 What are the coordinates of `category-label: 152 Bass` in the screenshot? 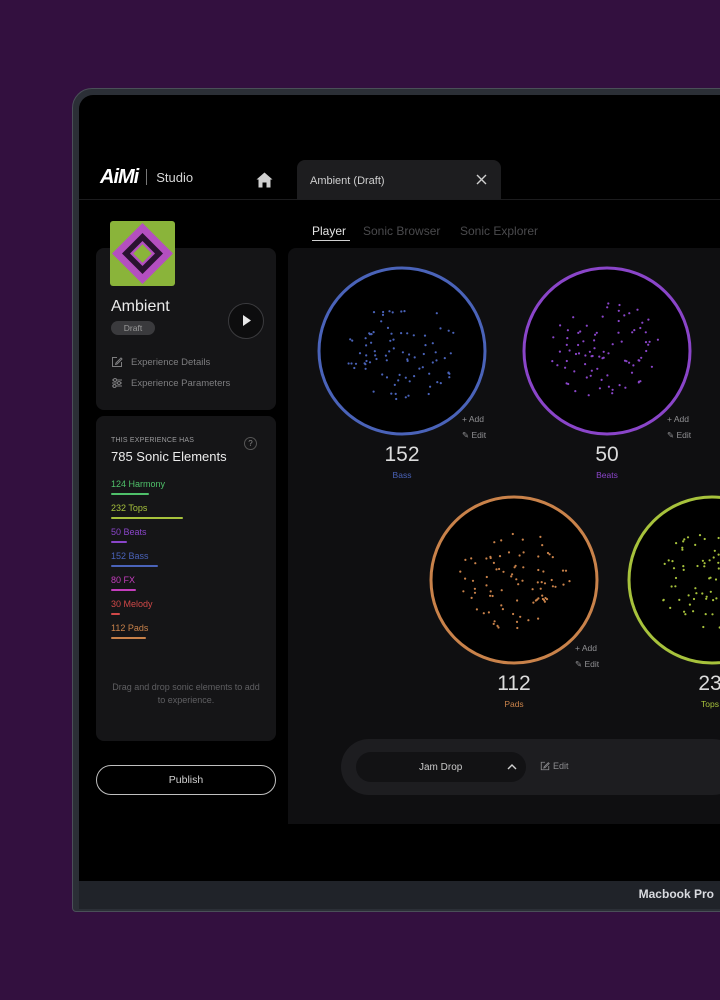 It's located at (130, 556).